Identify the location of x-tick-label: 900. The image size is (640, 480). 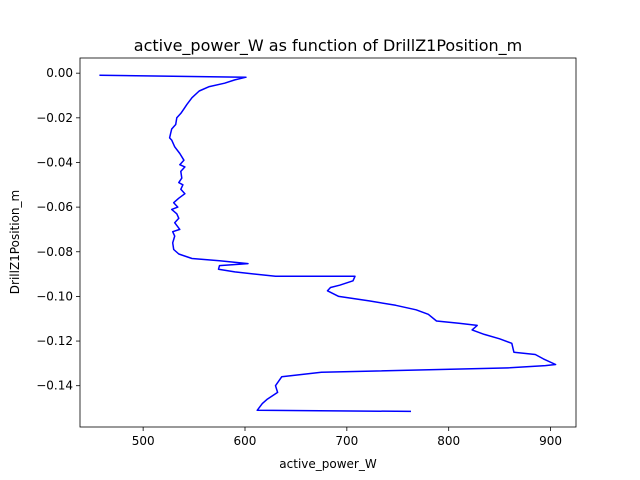
(550, 441).